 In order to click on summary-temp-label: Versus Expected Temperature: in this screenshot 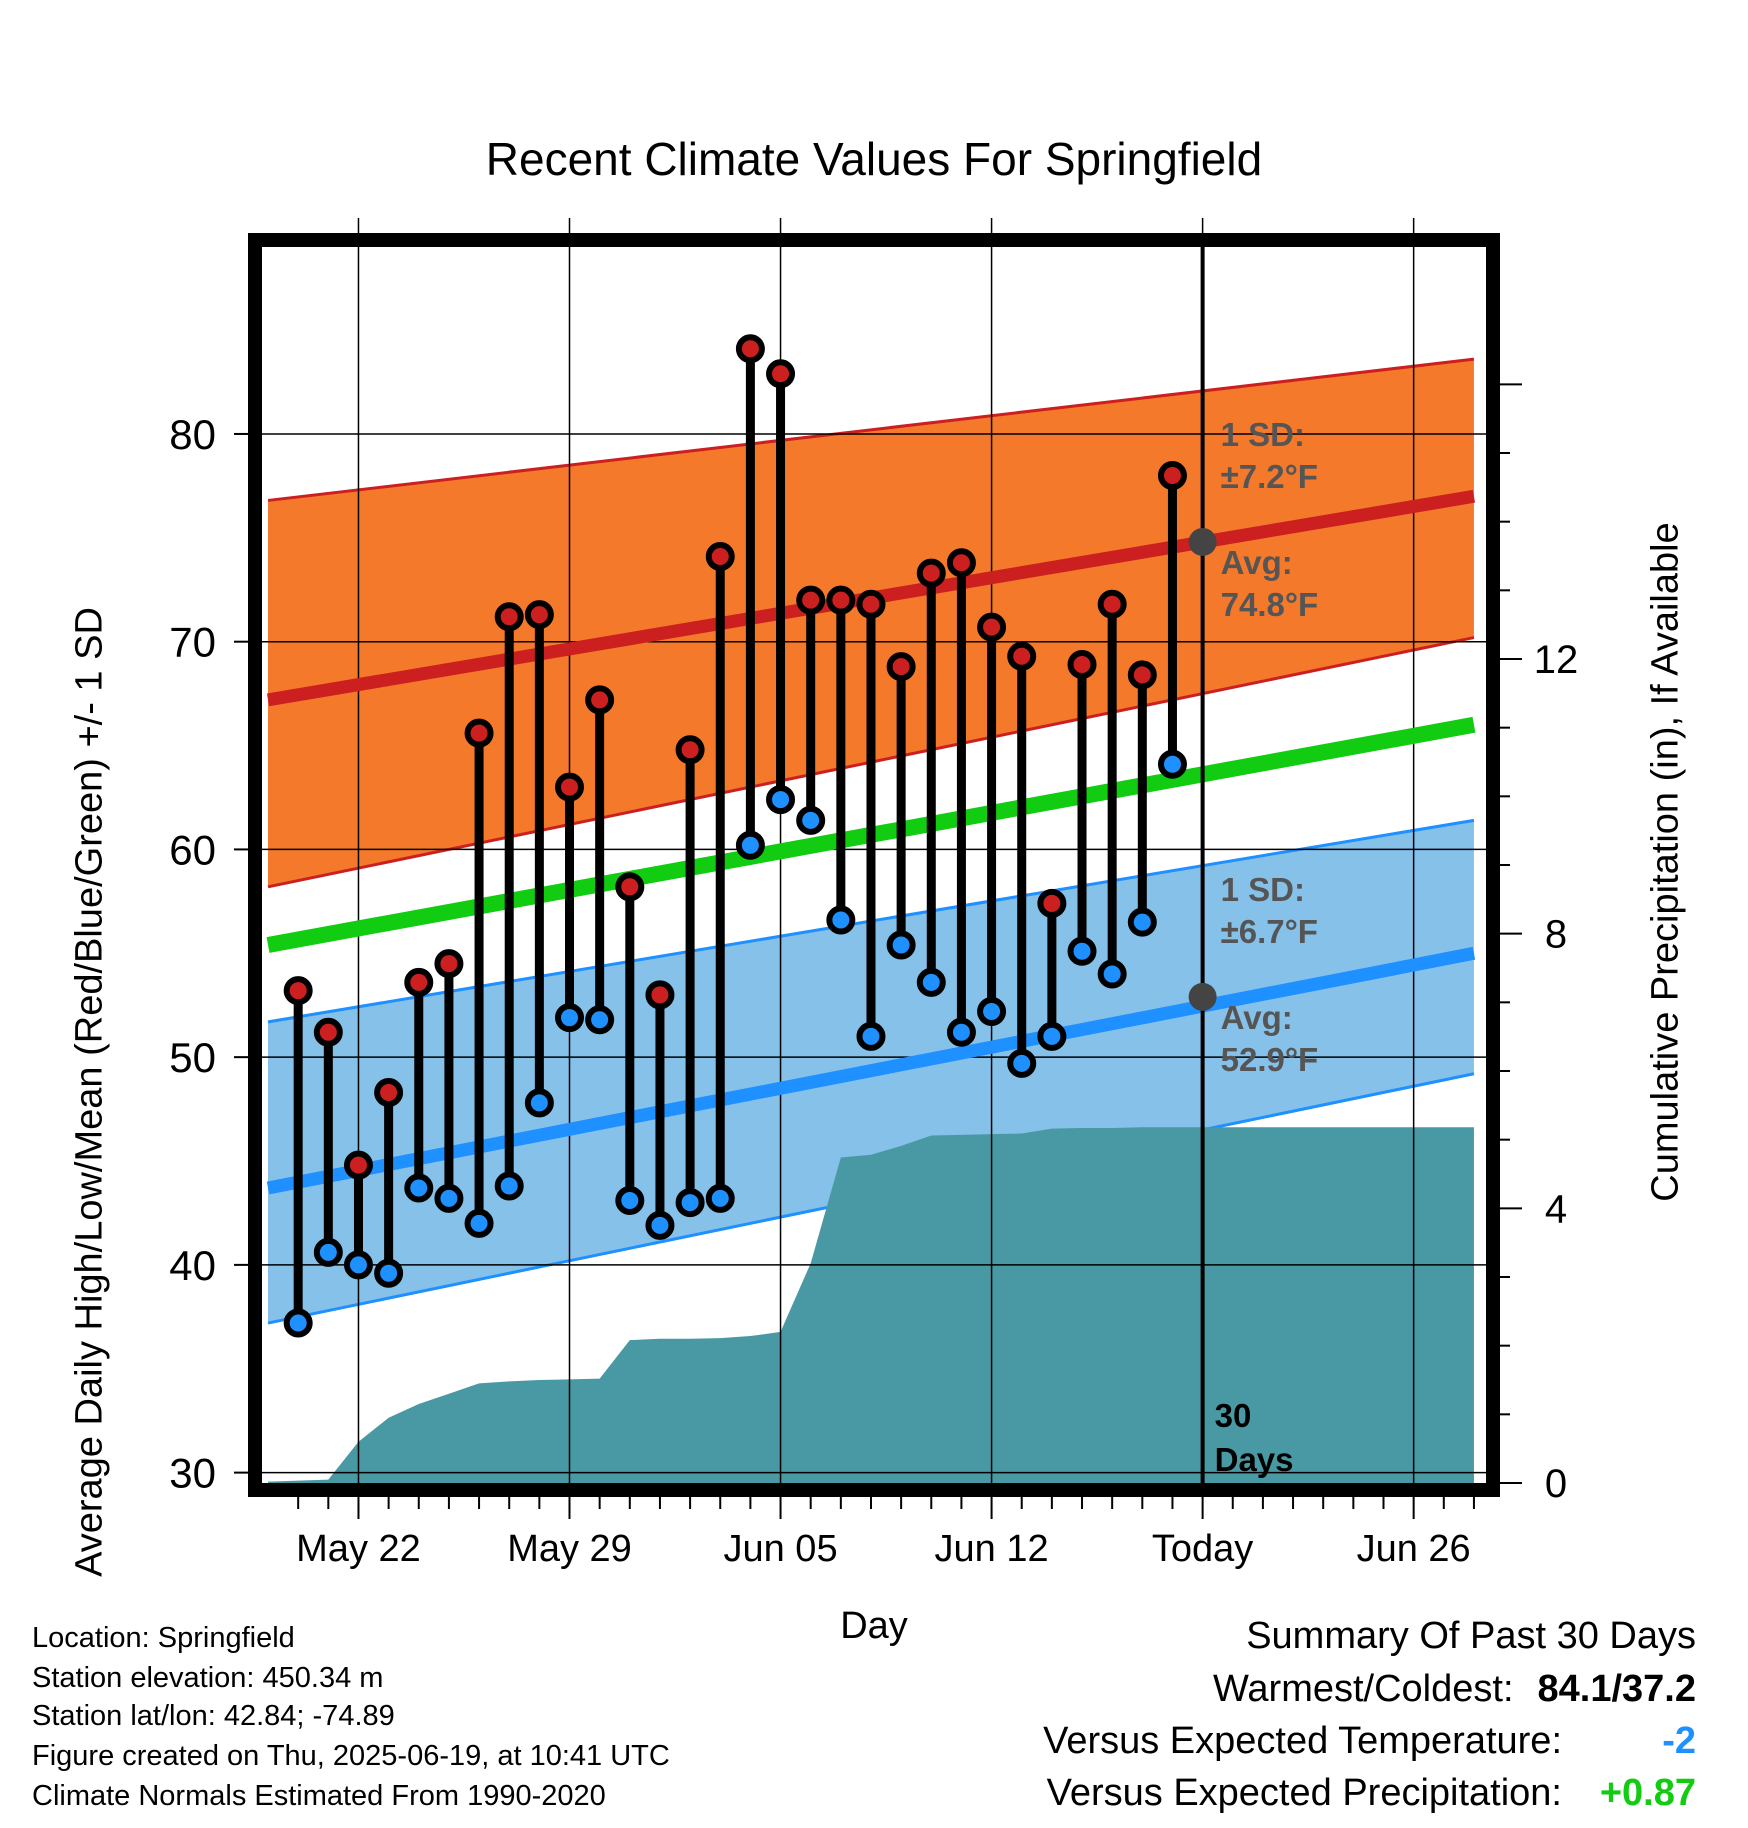, I will do `click(1302, 1741)`.